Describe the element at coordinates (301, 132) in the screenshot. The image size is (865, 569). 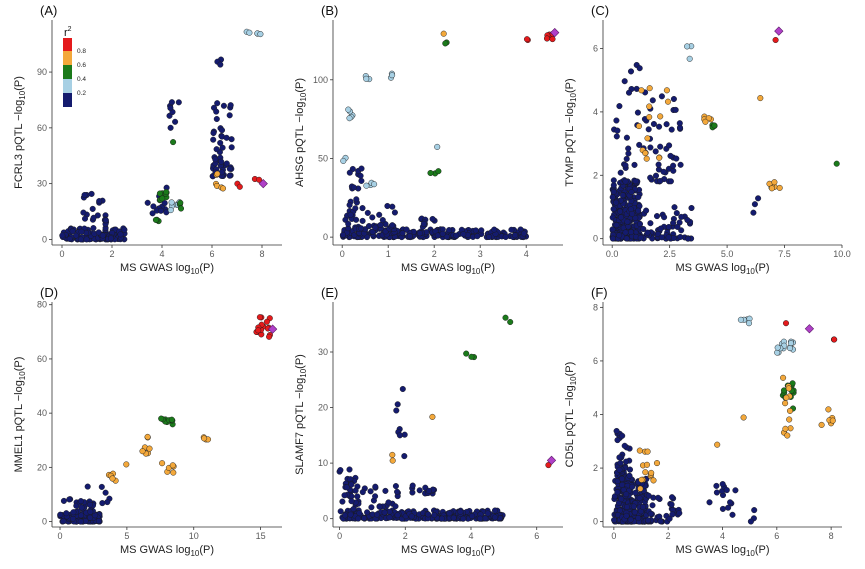
I see `y-axis-title: AHSG pQTL −log10(P)` at that location.